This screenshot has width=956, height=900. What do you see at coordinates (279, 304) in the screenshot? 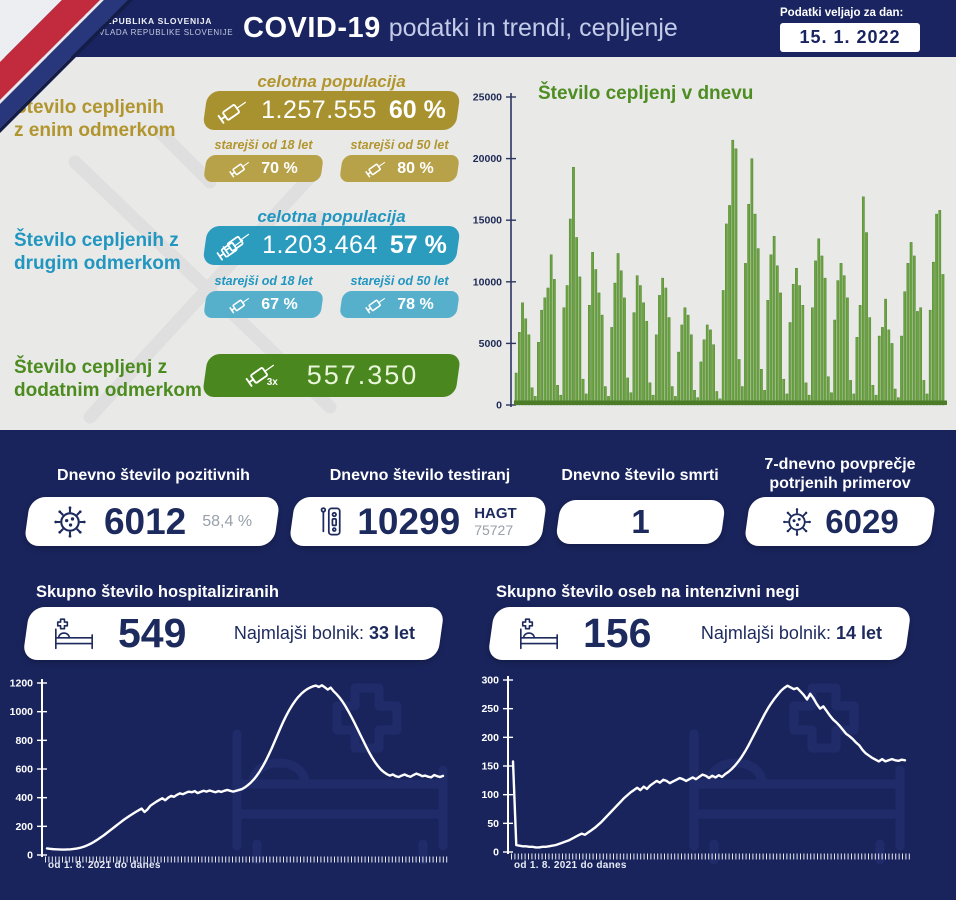
I see `second-dose-over18-percent: 67 %` at bounding box center [279, 304].